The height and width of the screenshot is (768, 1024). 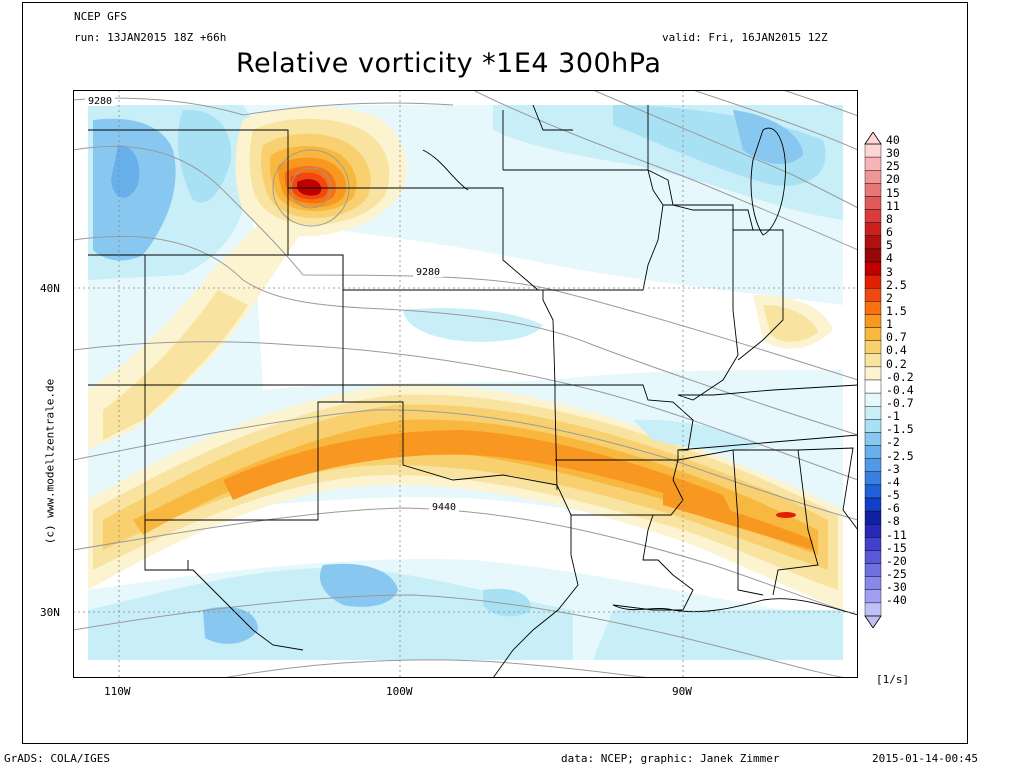 I want to click on run-info: run: 13JAN2015 18Z +66h, so click(x=150, y=37).